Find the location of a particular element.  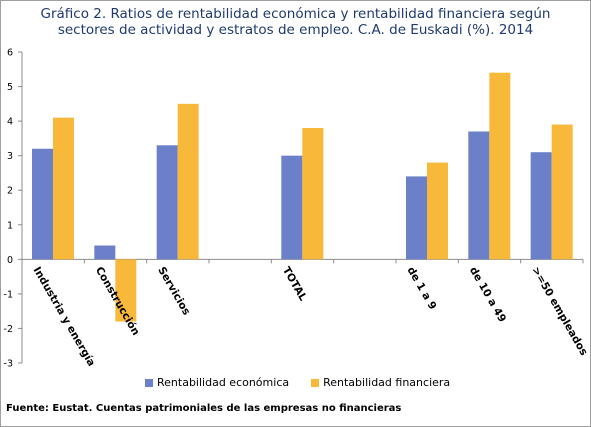

y-tick-label: -3 is located at coordinates (8, 364).